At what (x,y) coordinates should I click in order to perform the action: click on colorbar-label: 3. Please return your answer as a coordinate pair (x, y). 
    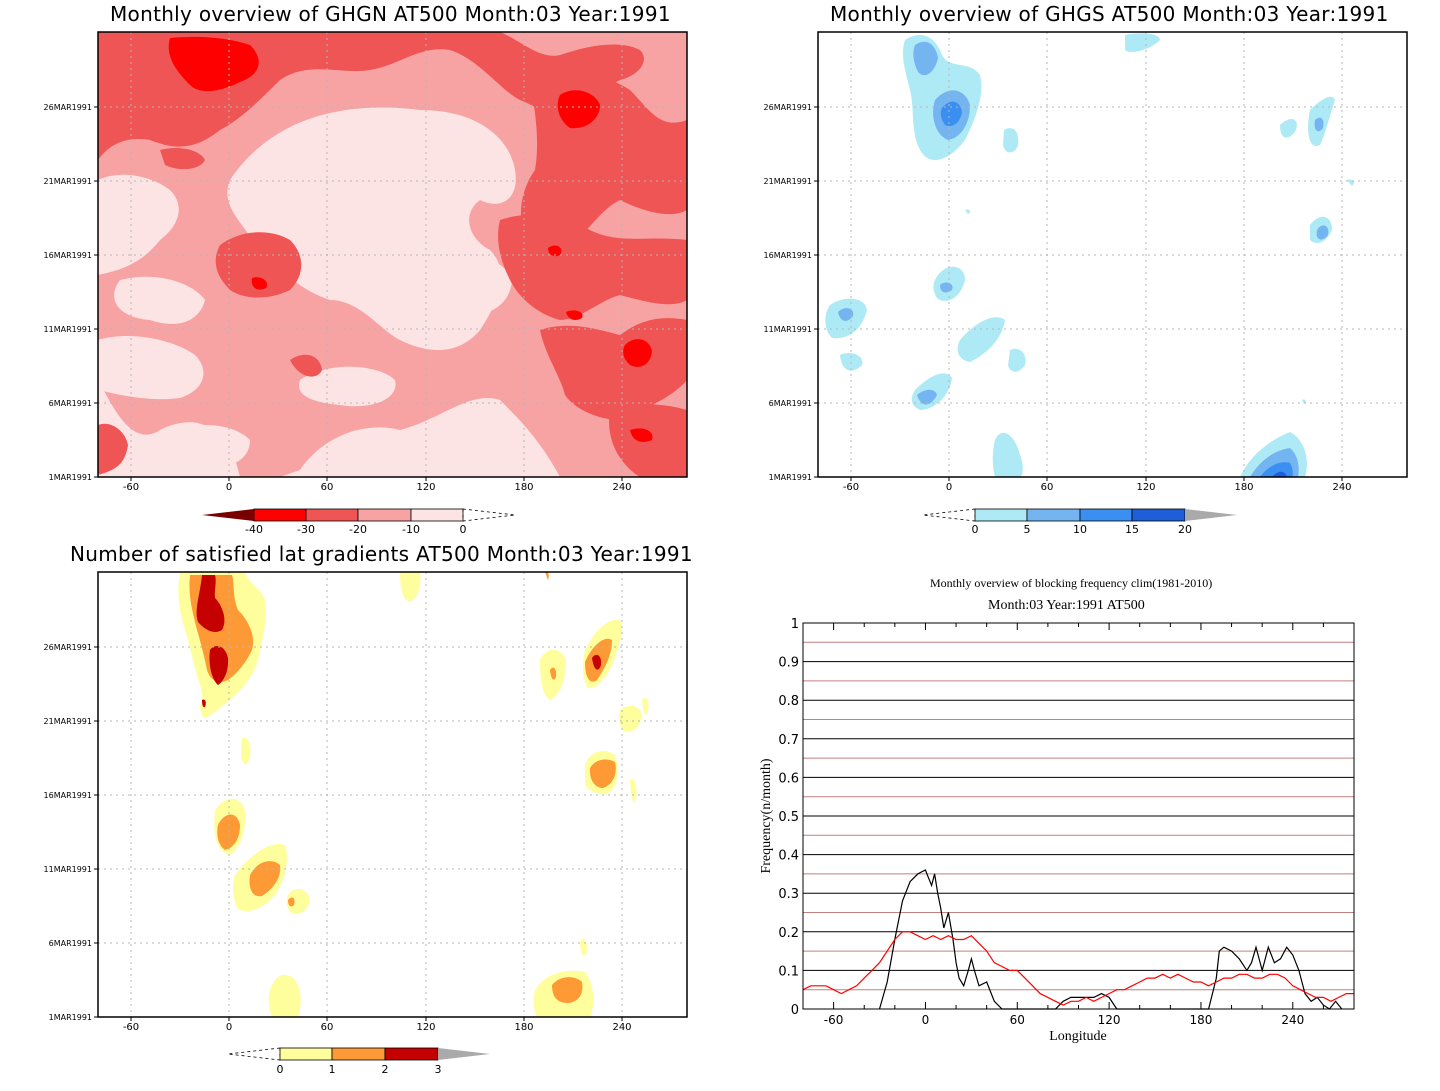
    Looking at the image, I should click on (438, 1069).